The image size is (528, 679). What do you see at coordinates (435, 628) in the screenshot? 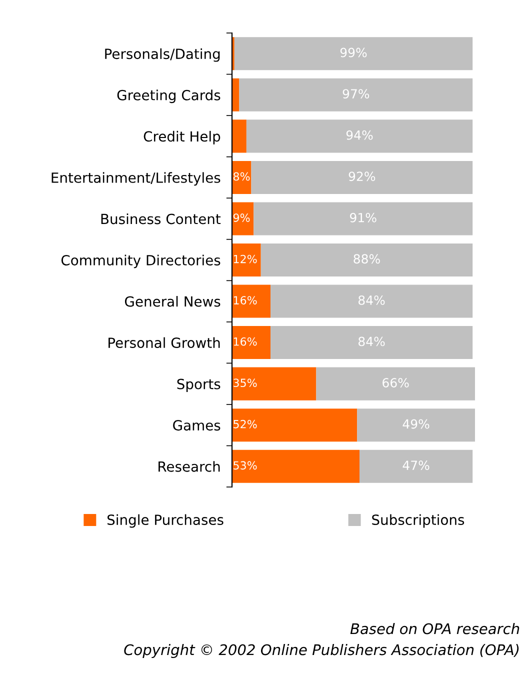
I see `text: Based on OPA research` at bounding box center [435, 628].